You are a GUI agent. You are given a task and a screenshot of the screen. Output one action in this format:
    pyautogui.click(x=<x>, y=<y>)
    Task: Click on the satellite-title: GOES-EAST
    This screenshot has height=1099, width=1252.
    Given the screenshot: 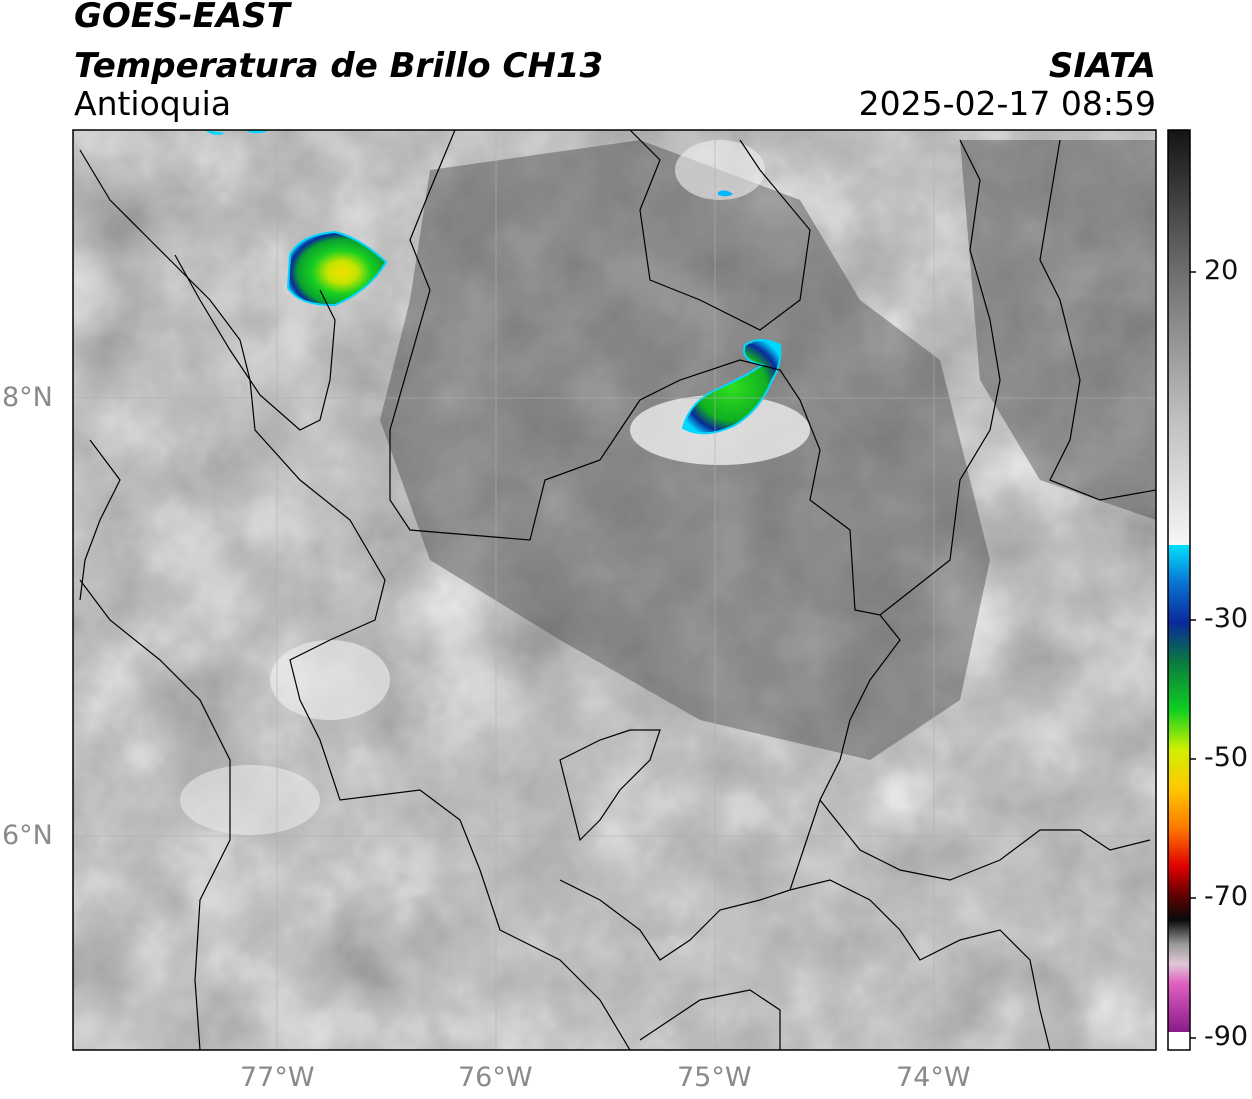 What is the action you would take?
    pyautogui.click(x=182, y=18)
    